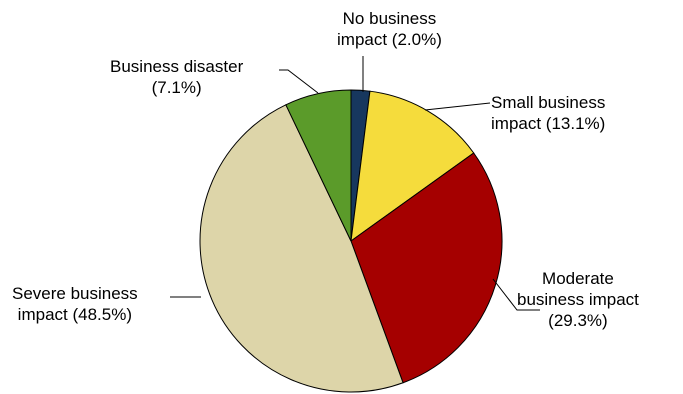  Describe the element at coordinates (177, 77) in the screenshot. I see `label-business-disaster: Business disaster (7.1%)` at that location.